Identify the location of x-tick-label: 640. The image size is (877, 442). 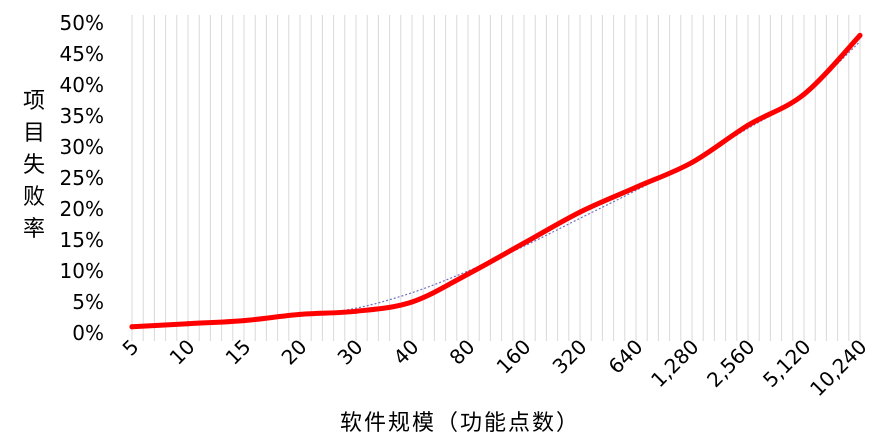
(626, 357).